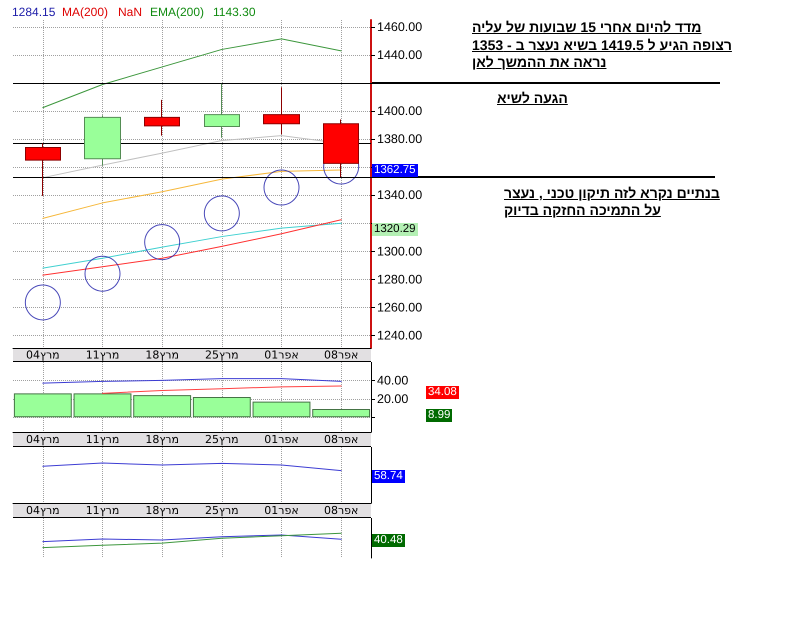 This screenshot has width=800, height=641. Describe the element at coordinates (34, 12) in the screenshot. I see `text: 1284.15` at that location.